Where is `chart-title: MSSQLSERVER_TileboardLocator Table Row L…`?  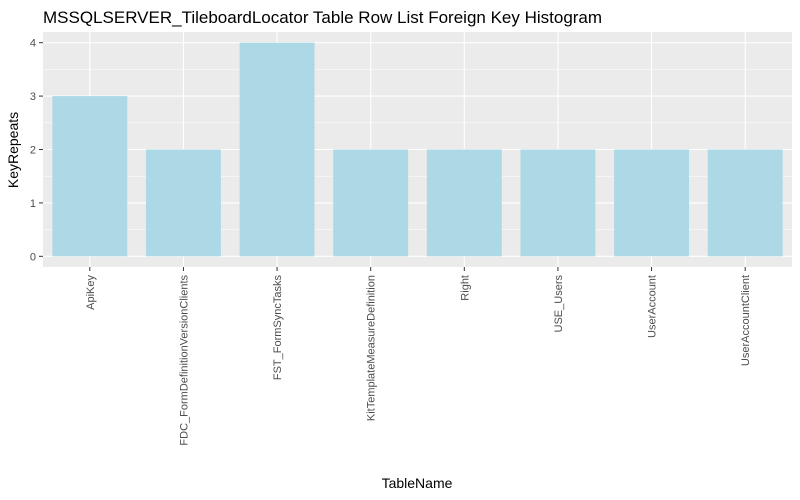 chart-title: MSSQLSERVER_TileboardLocator Table Row L… is located at coordinates (322, 17).